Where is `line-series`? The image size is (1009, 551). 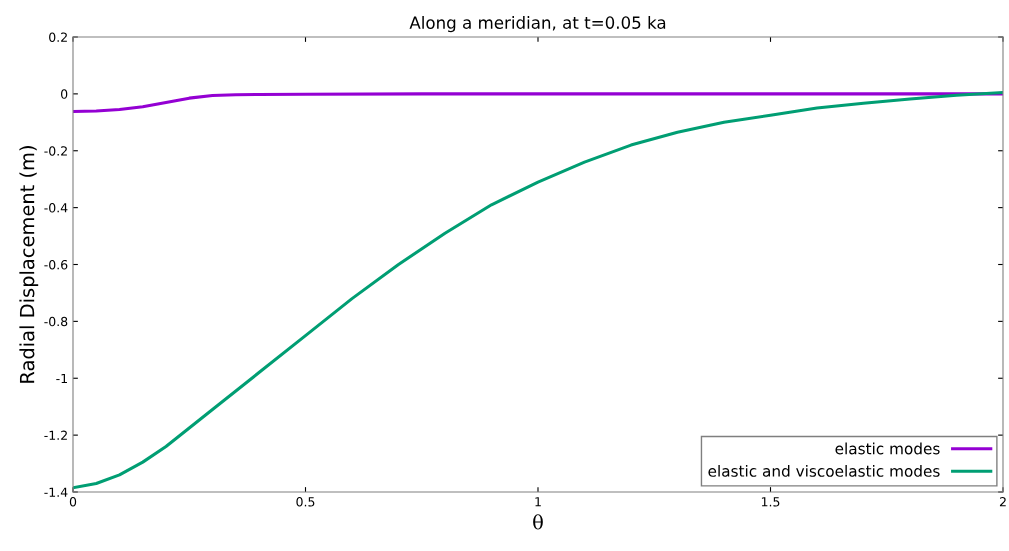
line-series is located at coordinates (538, 103).